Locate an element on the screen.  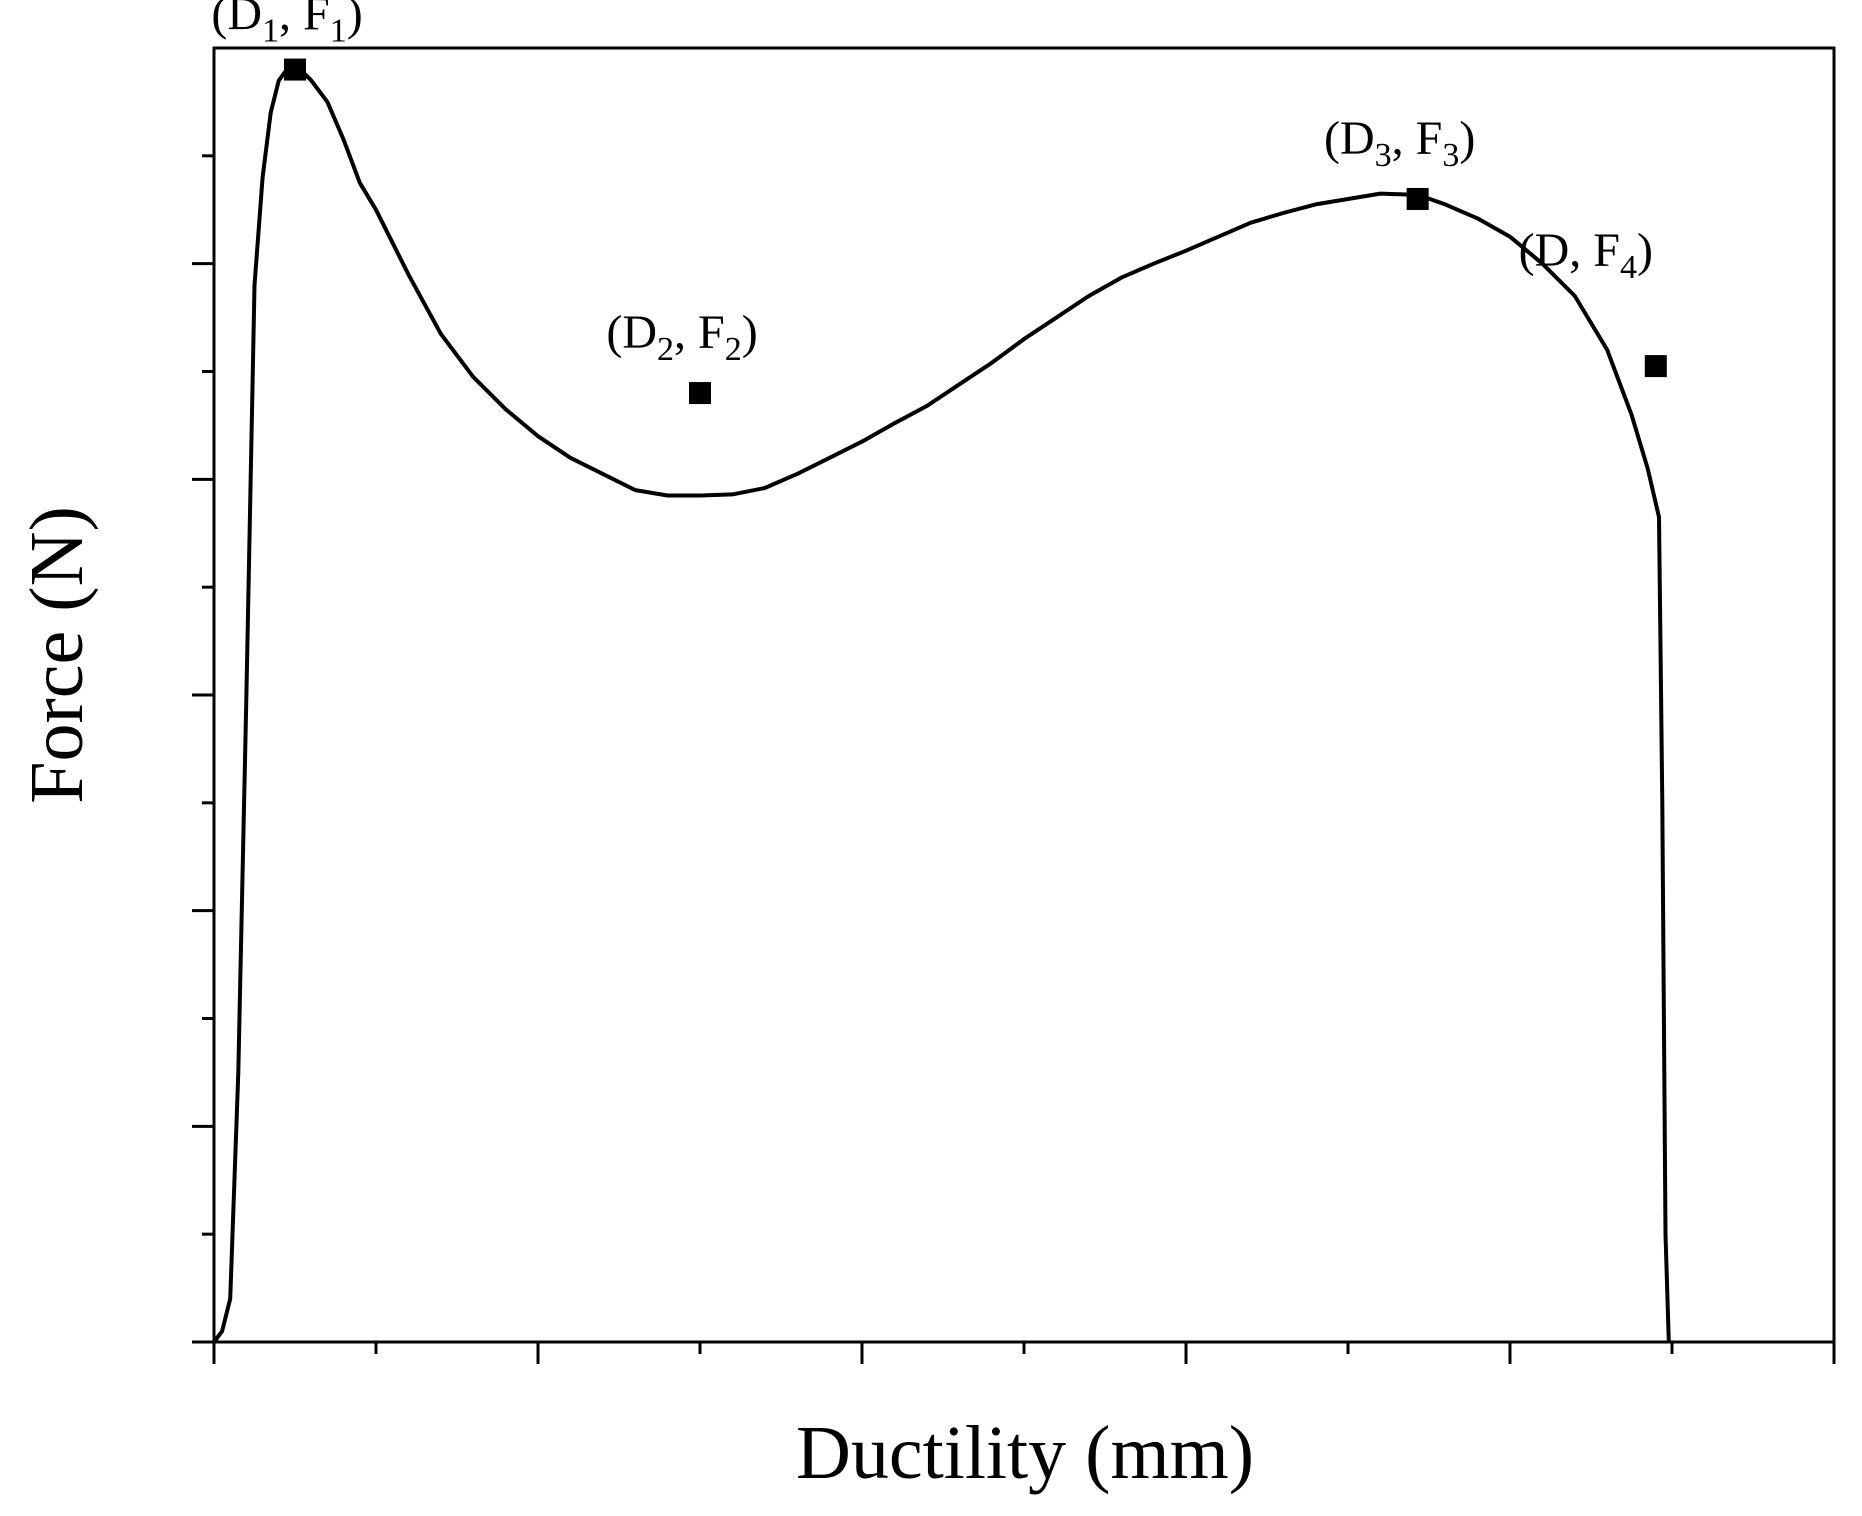
x-axis-title: Ductility (mm) is located at coordinates (1025, 1453).